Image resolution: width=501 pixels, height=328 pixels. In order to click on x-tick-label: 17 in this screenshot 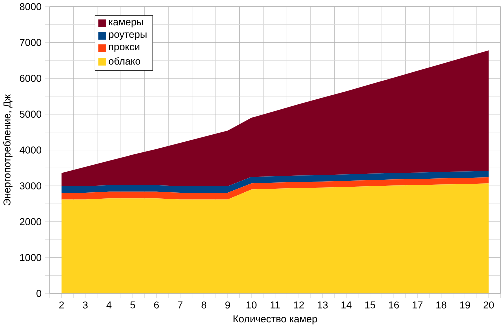, I will do `click(417, 305)`.